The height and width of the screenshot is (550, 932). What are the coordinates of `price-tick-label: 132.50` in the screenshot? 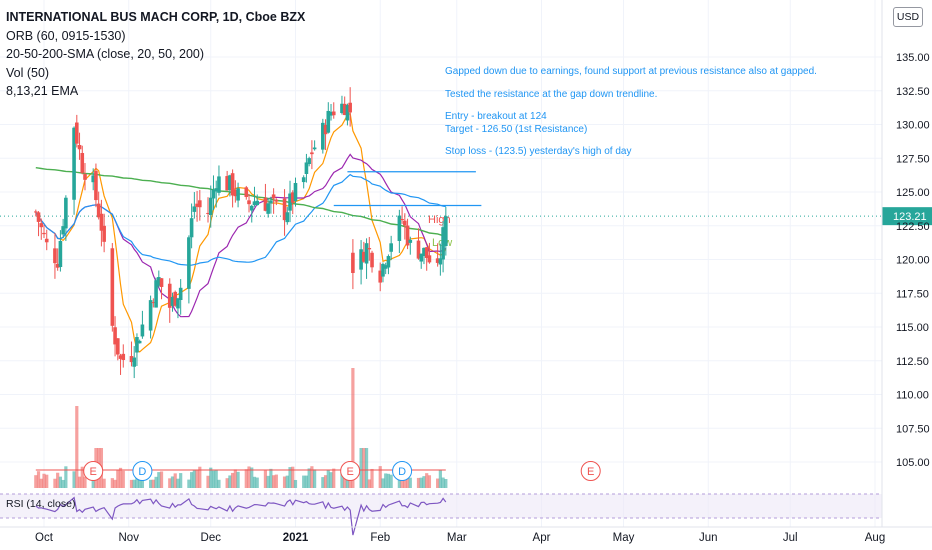 It's located at (913, 92).